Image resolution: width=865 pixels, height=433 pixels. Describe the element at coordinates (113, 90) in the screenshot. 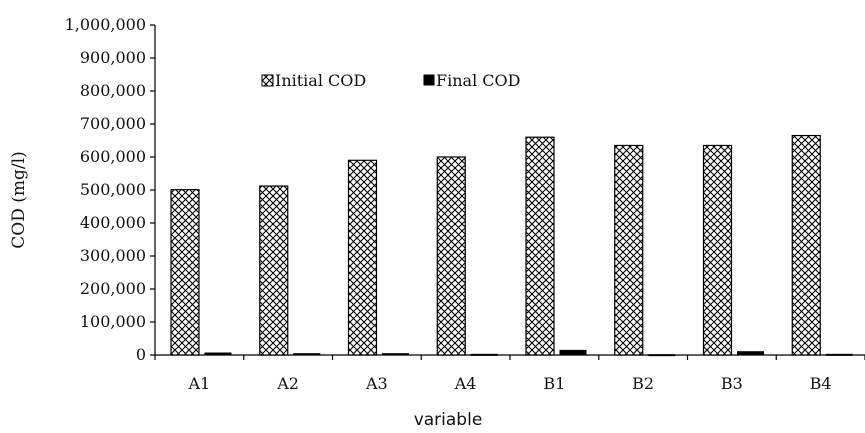

I see `y-tick-label: 800,000` at that location.